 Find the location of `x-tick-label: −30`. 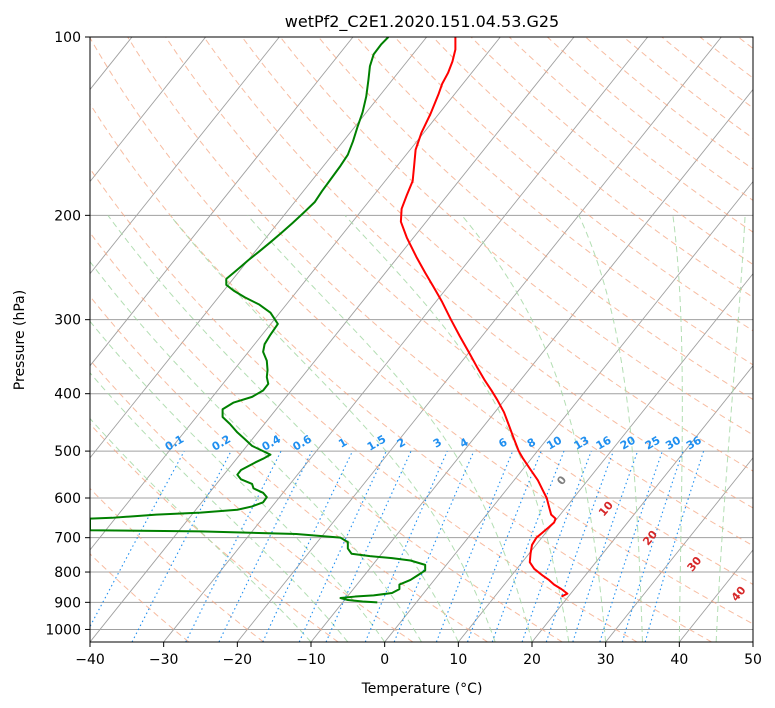

x-tick-label: −30 is located at coordinates (164, 660).